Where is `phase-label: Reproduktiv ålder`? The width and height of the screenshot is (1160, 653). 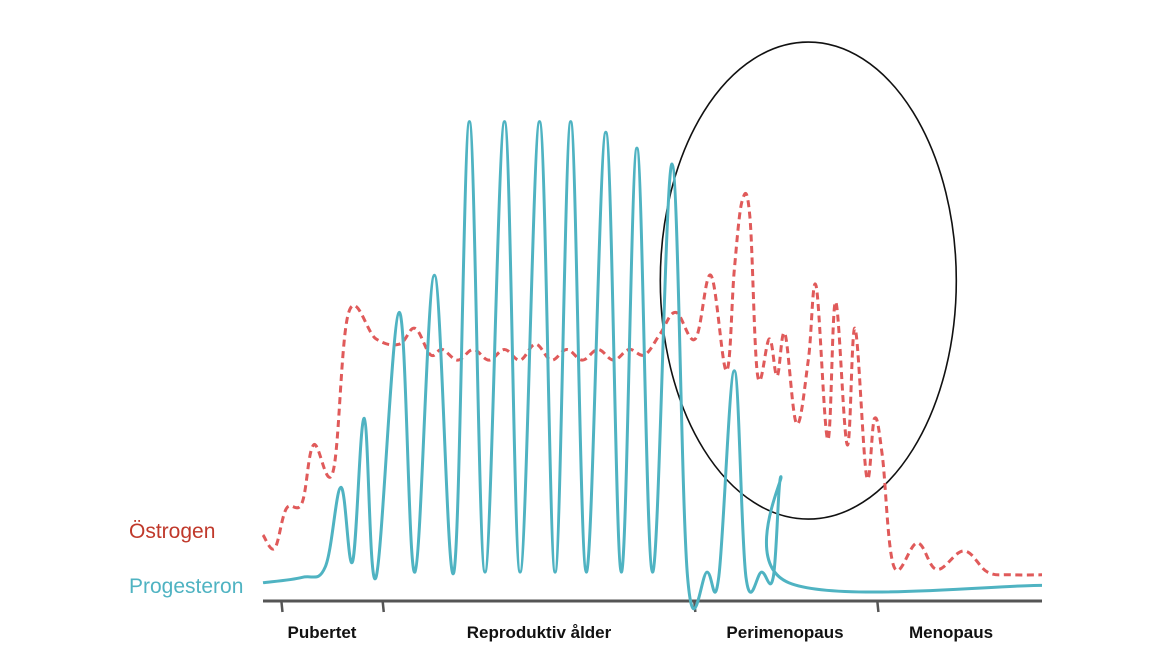
phase-label: Reproduktiv ålder is located at coordinates (539, 632).